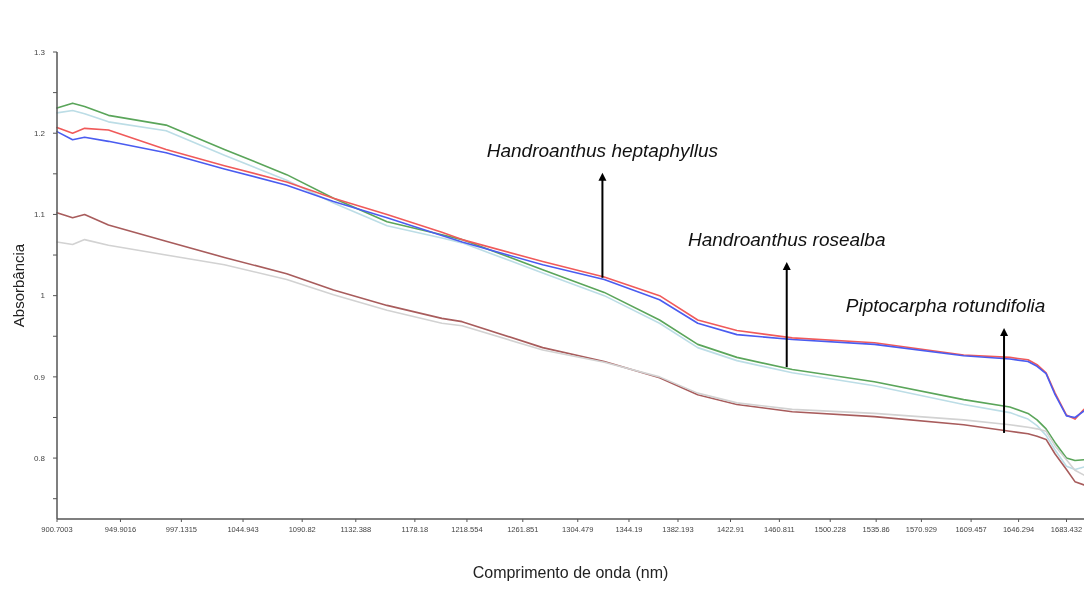 This screenshot has width=1084, height=590. I want to click on y-tick-label: 1.3, so click(39, 52).